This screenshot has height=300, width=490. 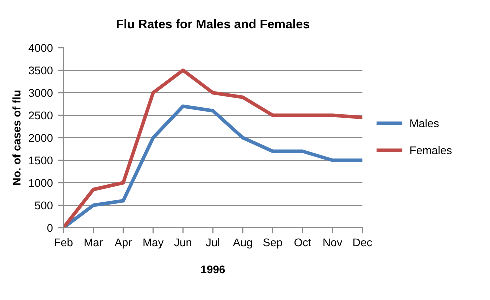 I want to click on y-tick-label: 1000, so click(x=41, y=183).